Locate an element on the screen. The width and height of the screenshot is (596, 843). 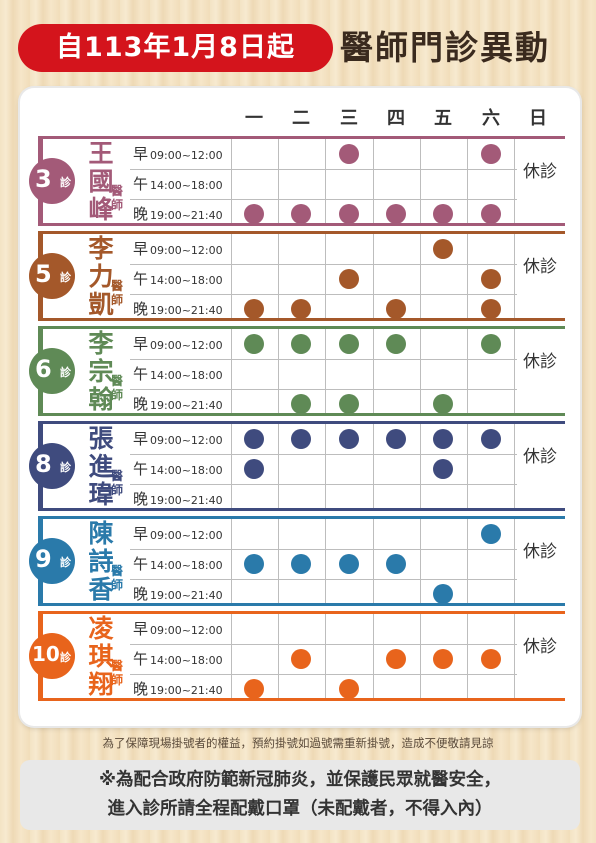
doctor-name: 王國峰 is located at coordinates (101, 181).